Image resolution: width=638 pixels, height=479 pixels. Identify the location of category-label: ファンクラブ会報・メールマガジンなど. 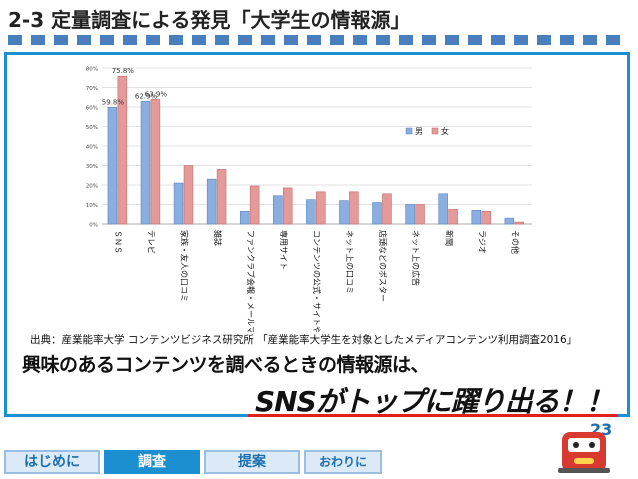
(251, 281).